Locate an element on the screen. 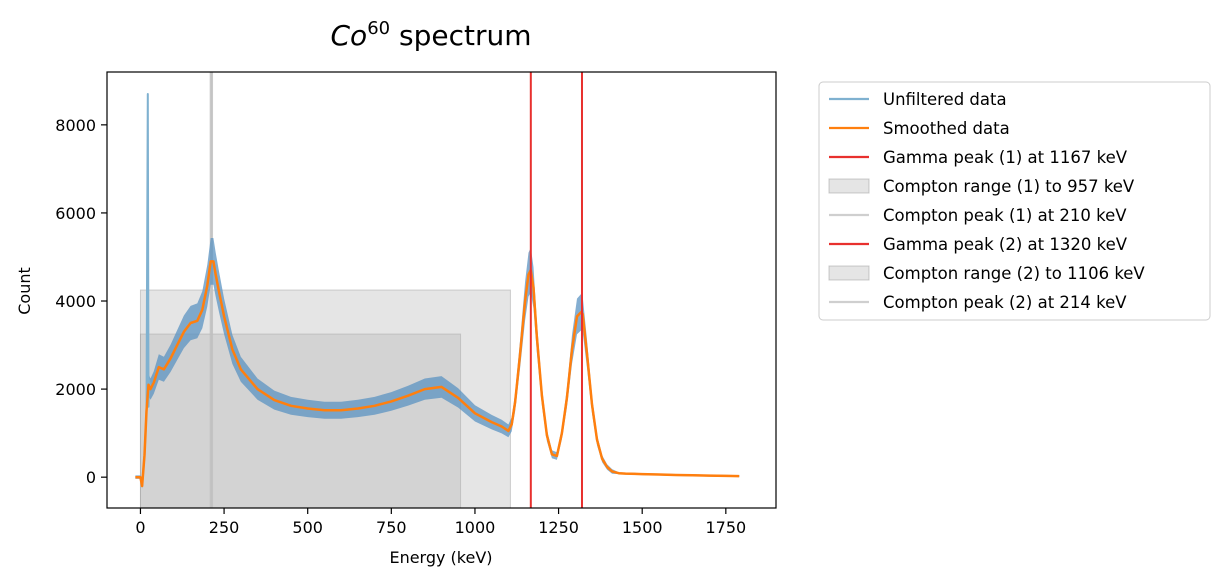  y-tick-label-4000: 4000 is located at coordinates (75, 301).